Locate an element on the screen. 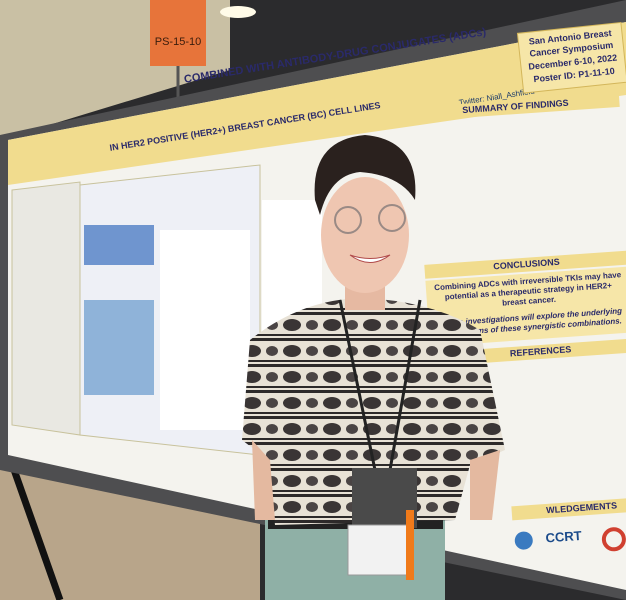 The height and width of the screenshot is (600, 626). smile is located at coordinates (370, 258).